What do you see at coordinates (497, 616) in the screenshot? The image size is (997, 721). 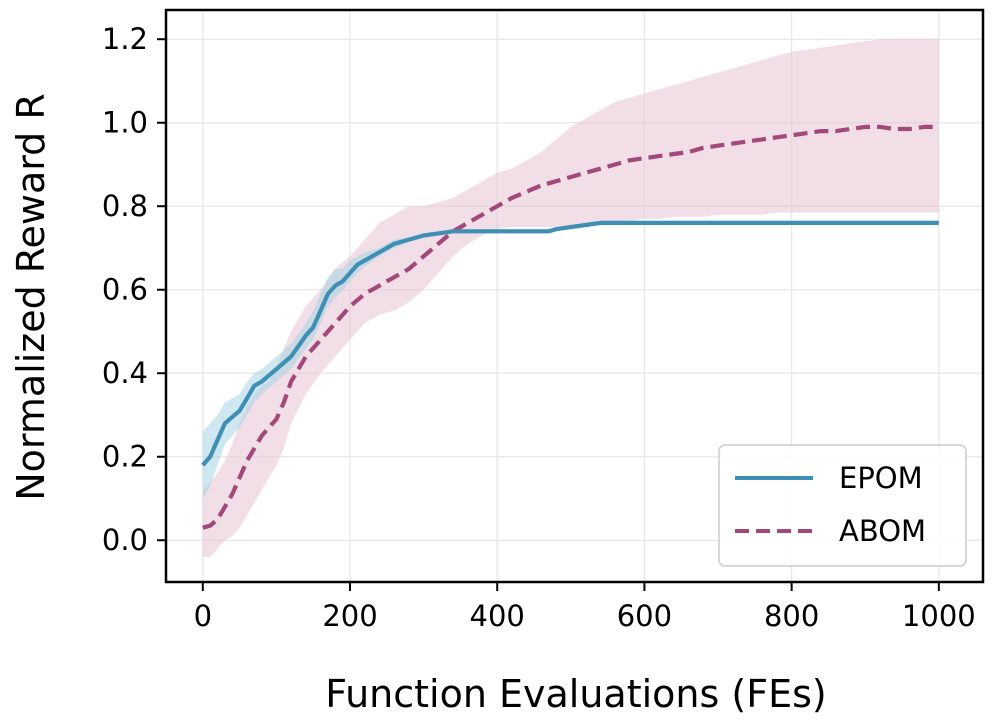 I see `x-tick-label: 400` at bounding box center [497, 616].